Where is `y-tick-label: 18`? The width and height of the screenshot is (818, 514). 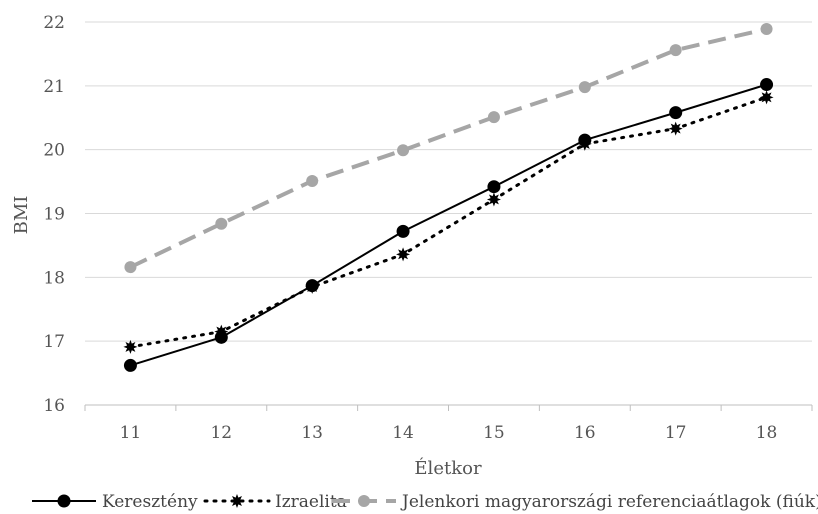 y-tick-label: 18 is located at coordinates (54, 278).